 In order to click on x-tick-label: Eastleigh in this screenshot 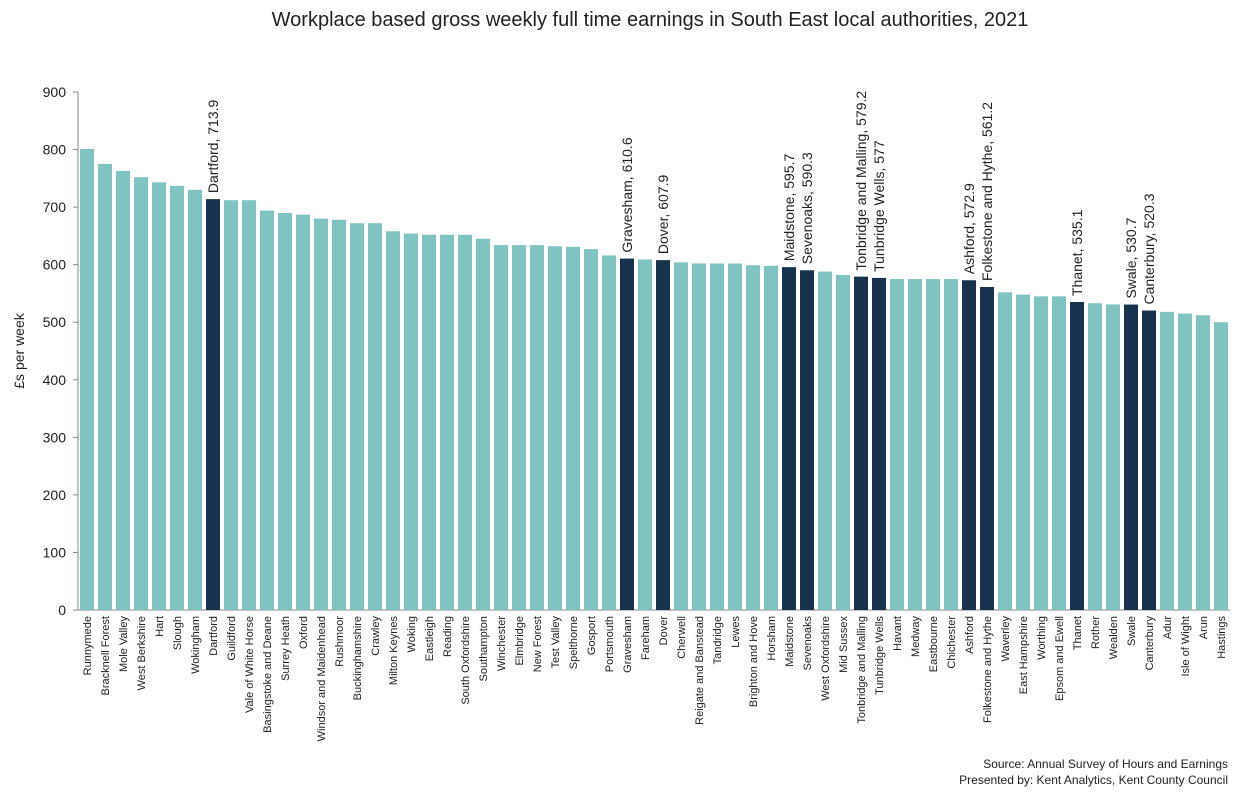, I will do `click(430, 638)`.